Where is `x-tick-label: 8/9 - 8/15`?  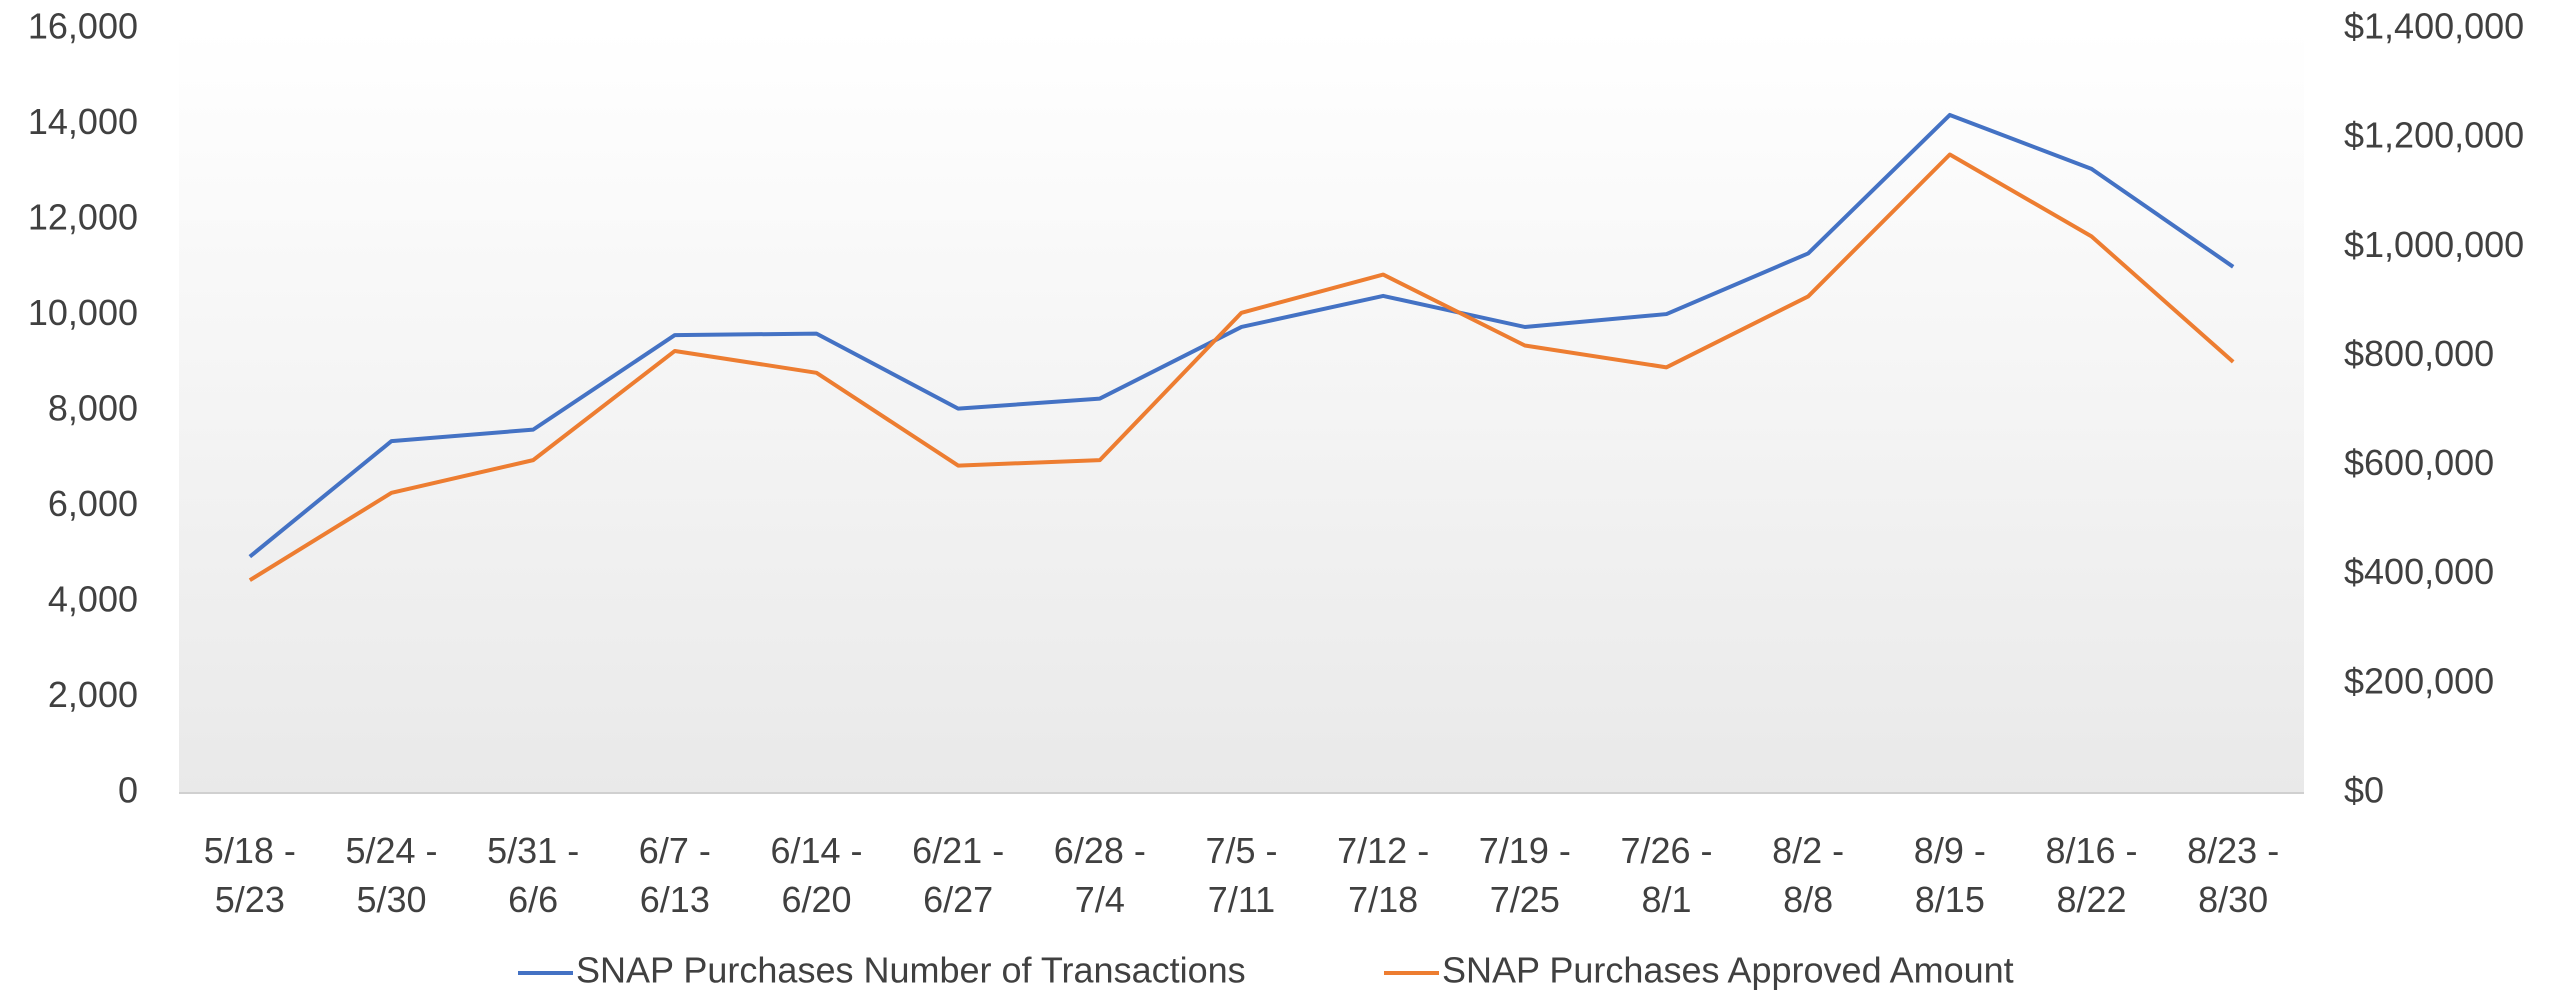 x-tick-label: 8/9 - 8/15 is located at coordinates (1949, 875).